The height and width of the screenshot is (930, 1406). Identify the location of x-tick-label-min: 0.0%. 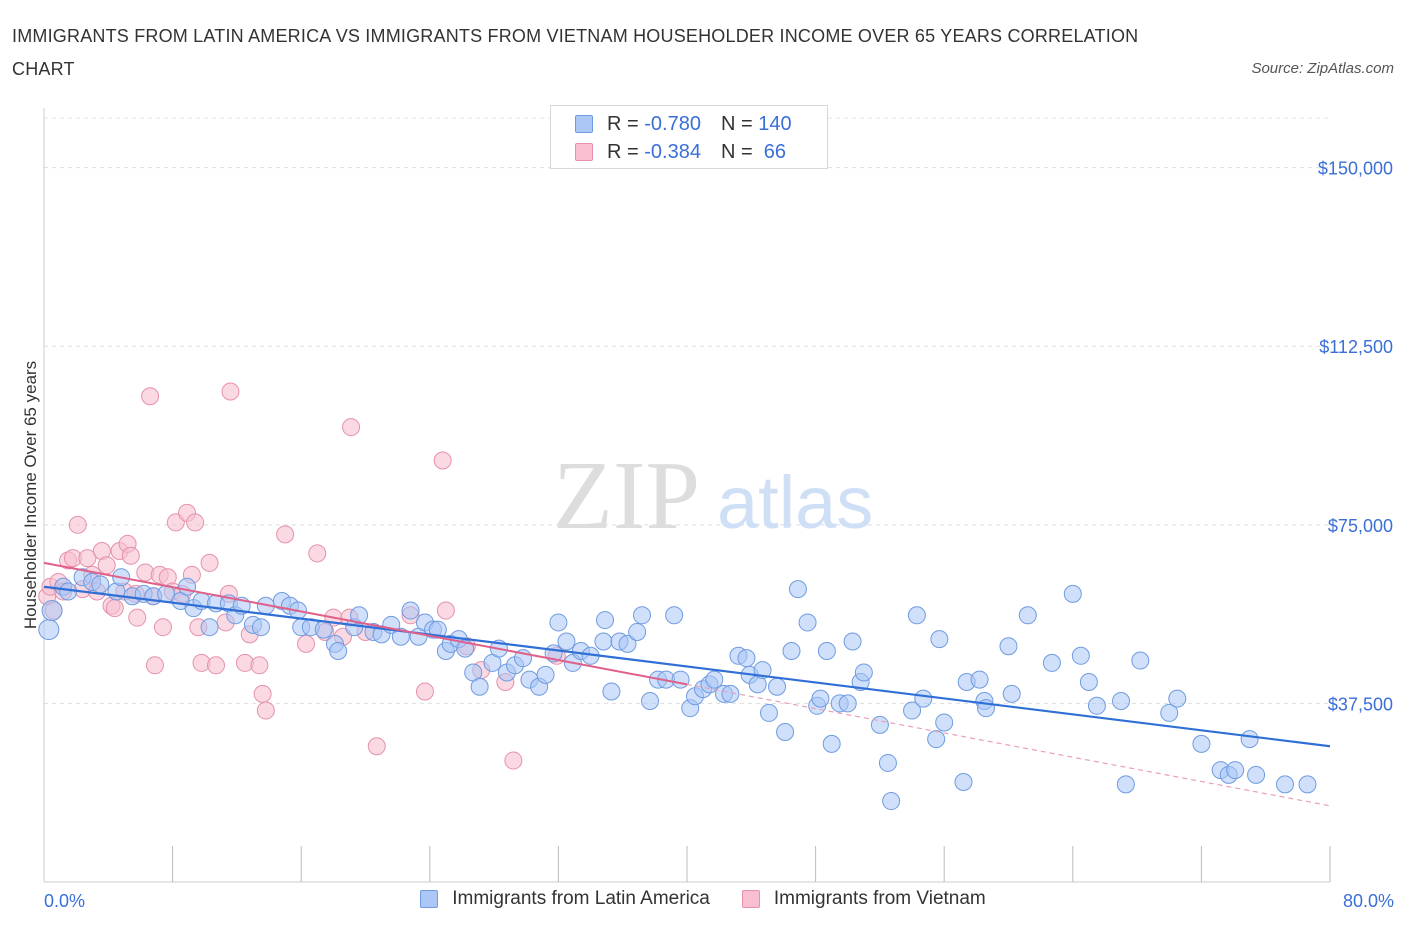
(65, 901).